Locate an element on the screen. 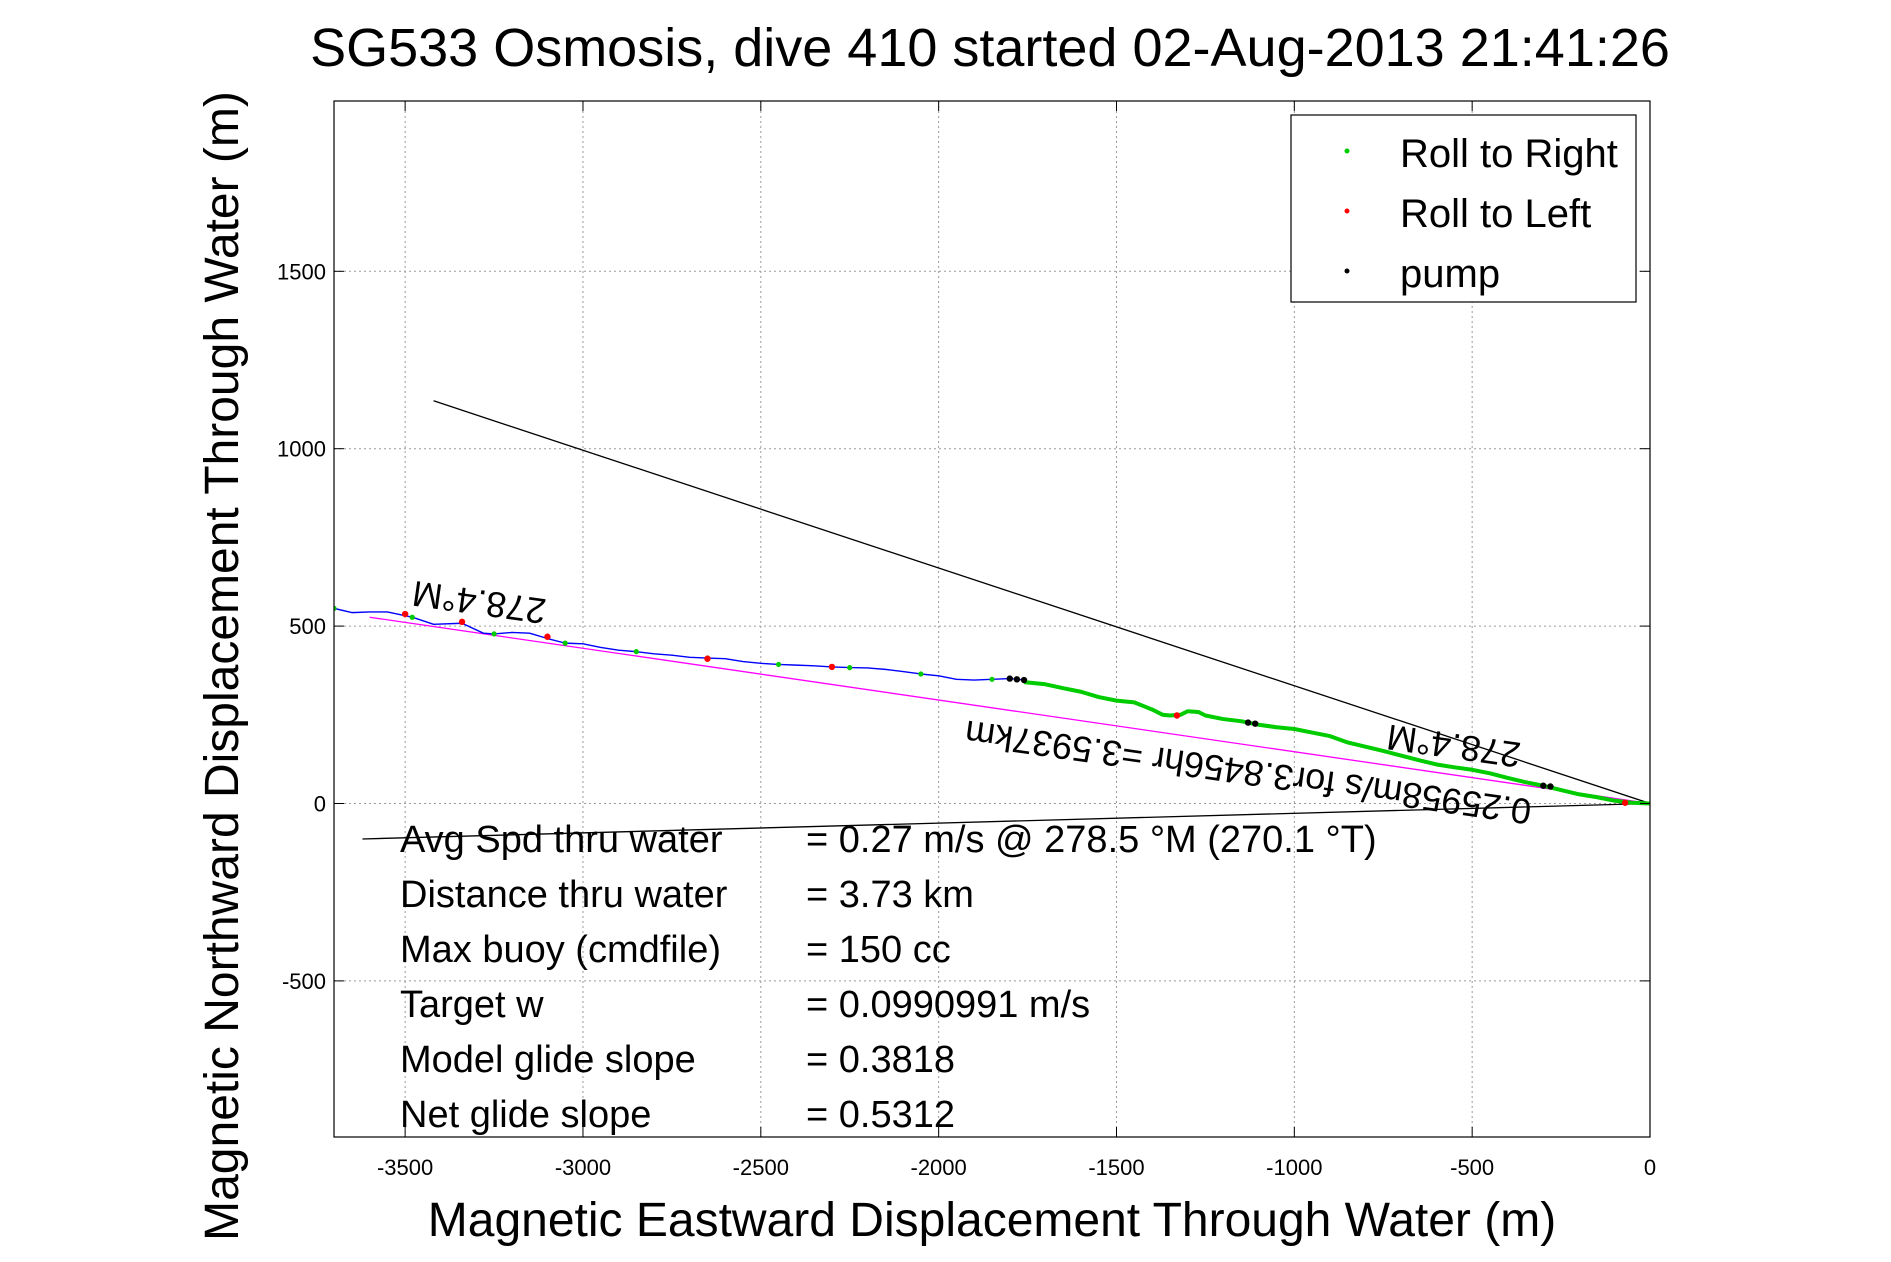 This screenshot has width=1891, height=1262. series-lines is located at coordinates (992, 706).